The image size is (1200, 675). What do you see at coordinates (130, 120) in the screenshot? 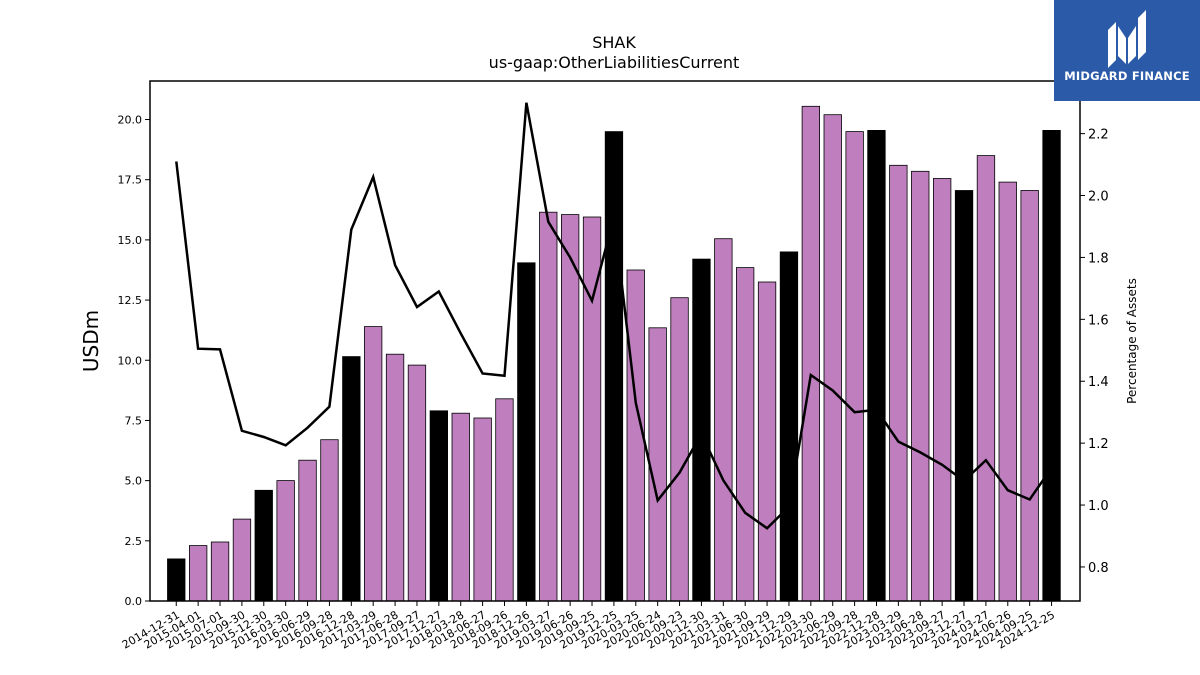
I see `y-tick-label: 20.0` at bounding box center [130, 120].